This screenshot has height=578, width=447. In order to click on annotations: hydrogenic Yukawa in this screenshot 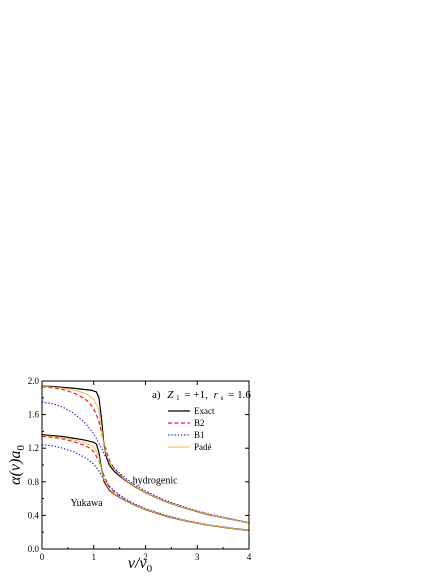, I will do `click(124, 492)`.